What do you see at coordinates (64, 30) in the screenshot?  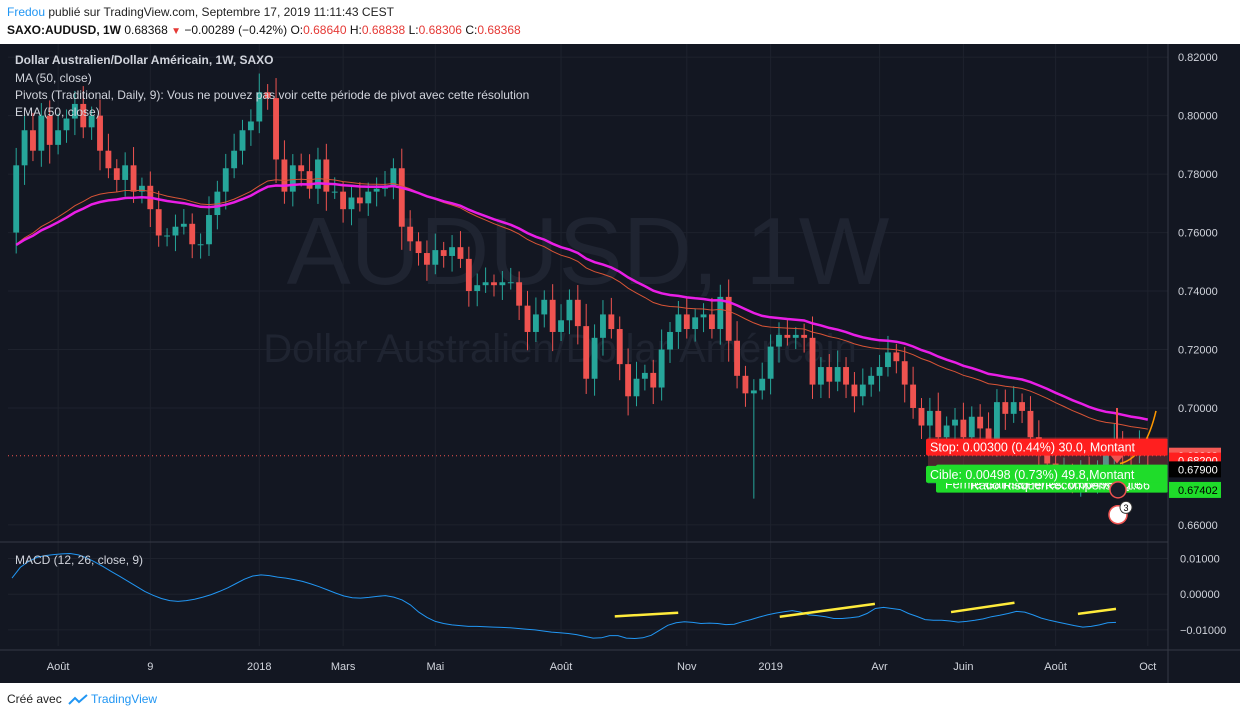 I see `symbol-label: SAXO:AUDUSD, 1W` at bounding box center [64, 30].